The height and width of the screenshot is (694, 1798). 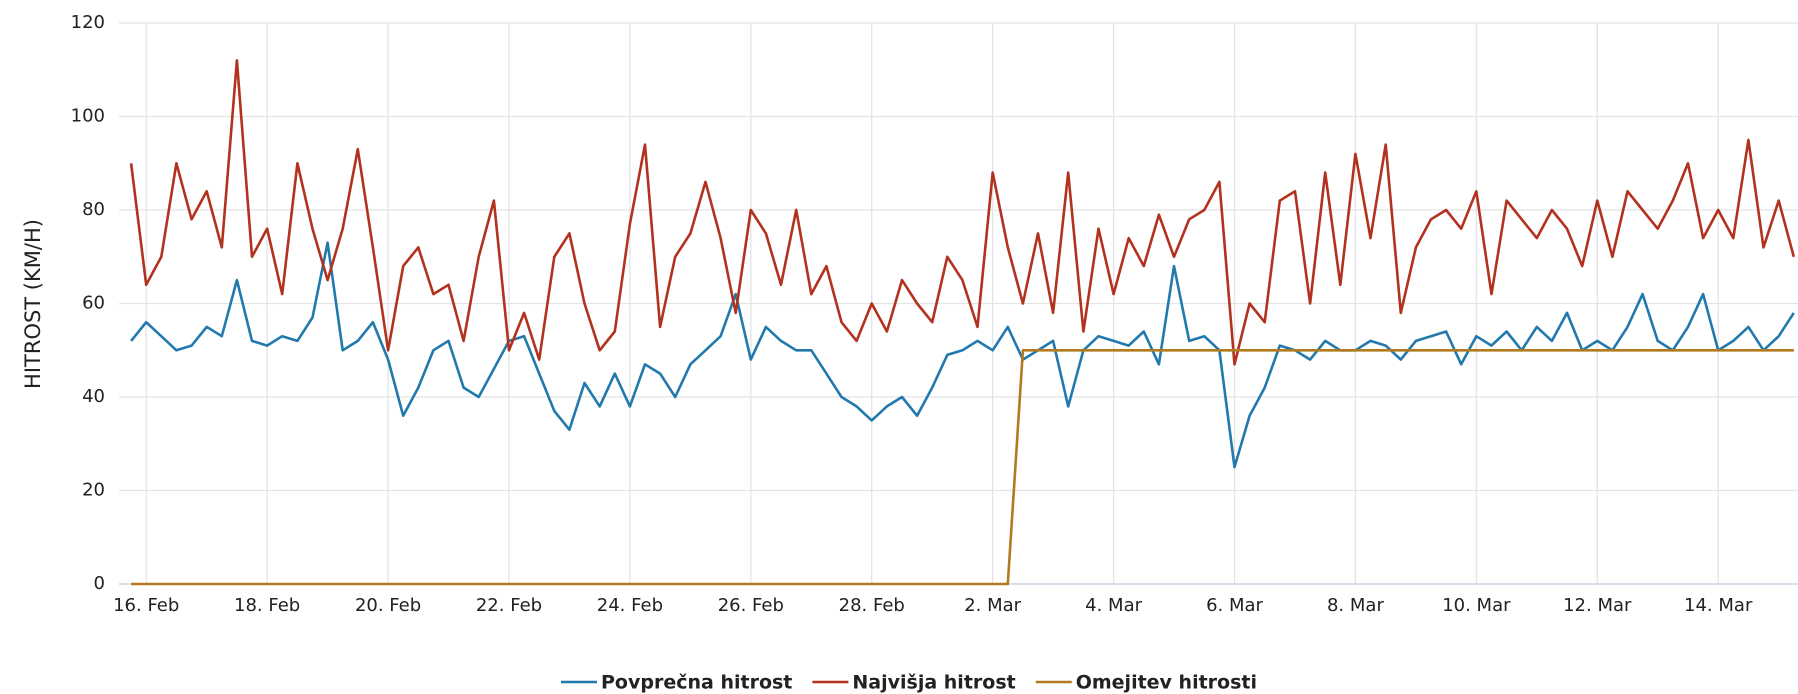 What do you see at coordinates (992, 605) in the screenshot?
I see `x-tick-label: 2. Mar` at bounding box center [992, 605].